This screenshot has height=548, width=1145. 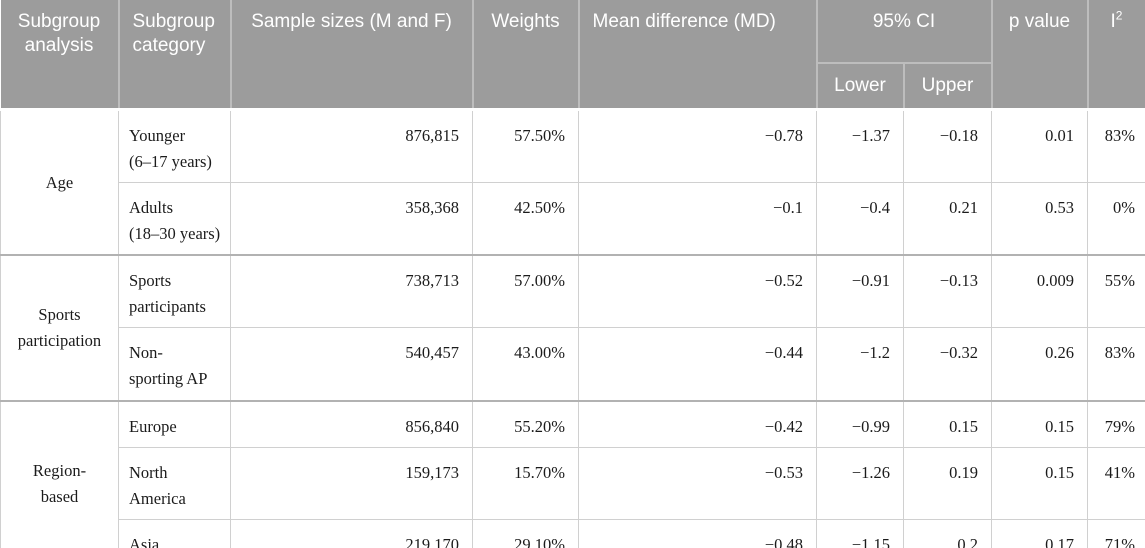 What do you see at coordinates (697, 484) in the screenshot?
I see `cell-mean-difference: −0.53` at bounding box center [697, 484].